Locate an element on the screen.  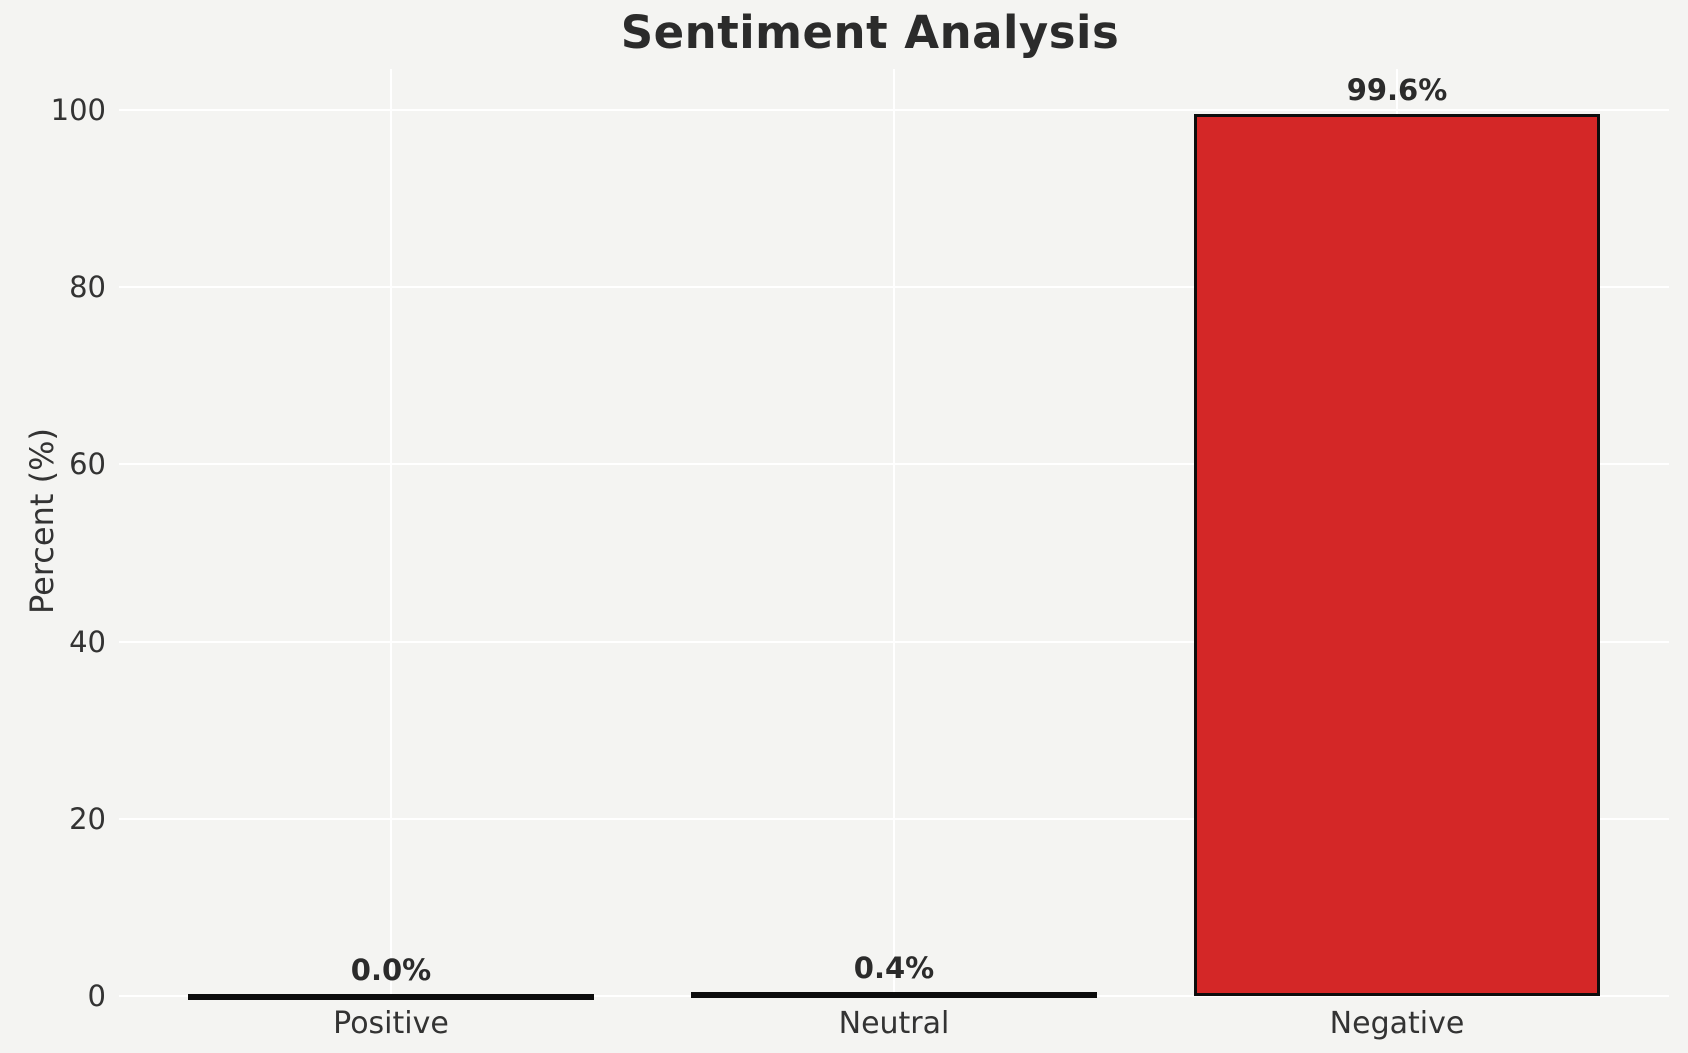
chart-title: Sentiment Analysis is located at coordinates (870, 32).